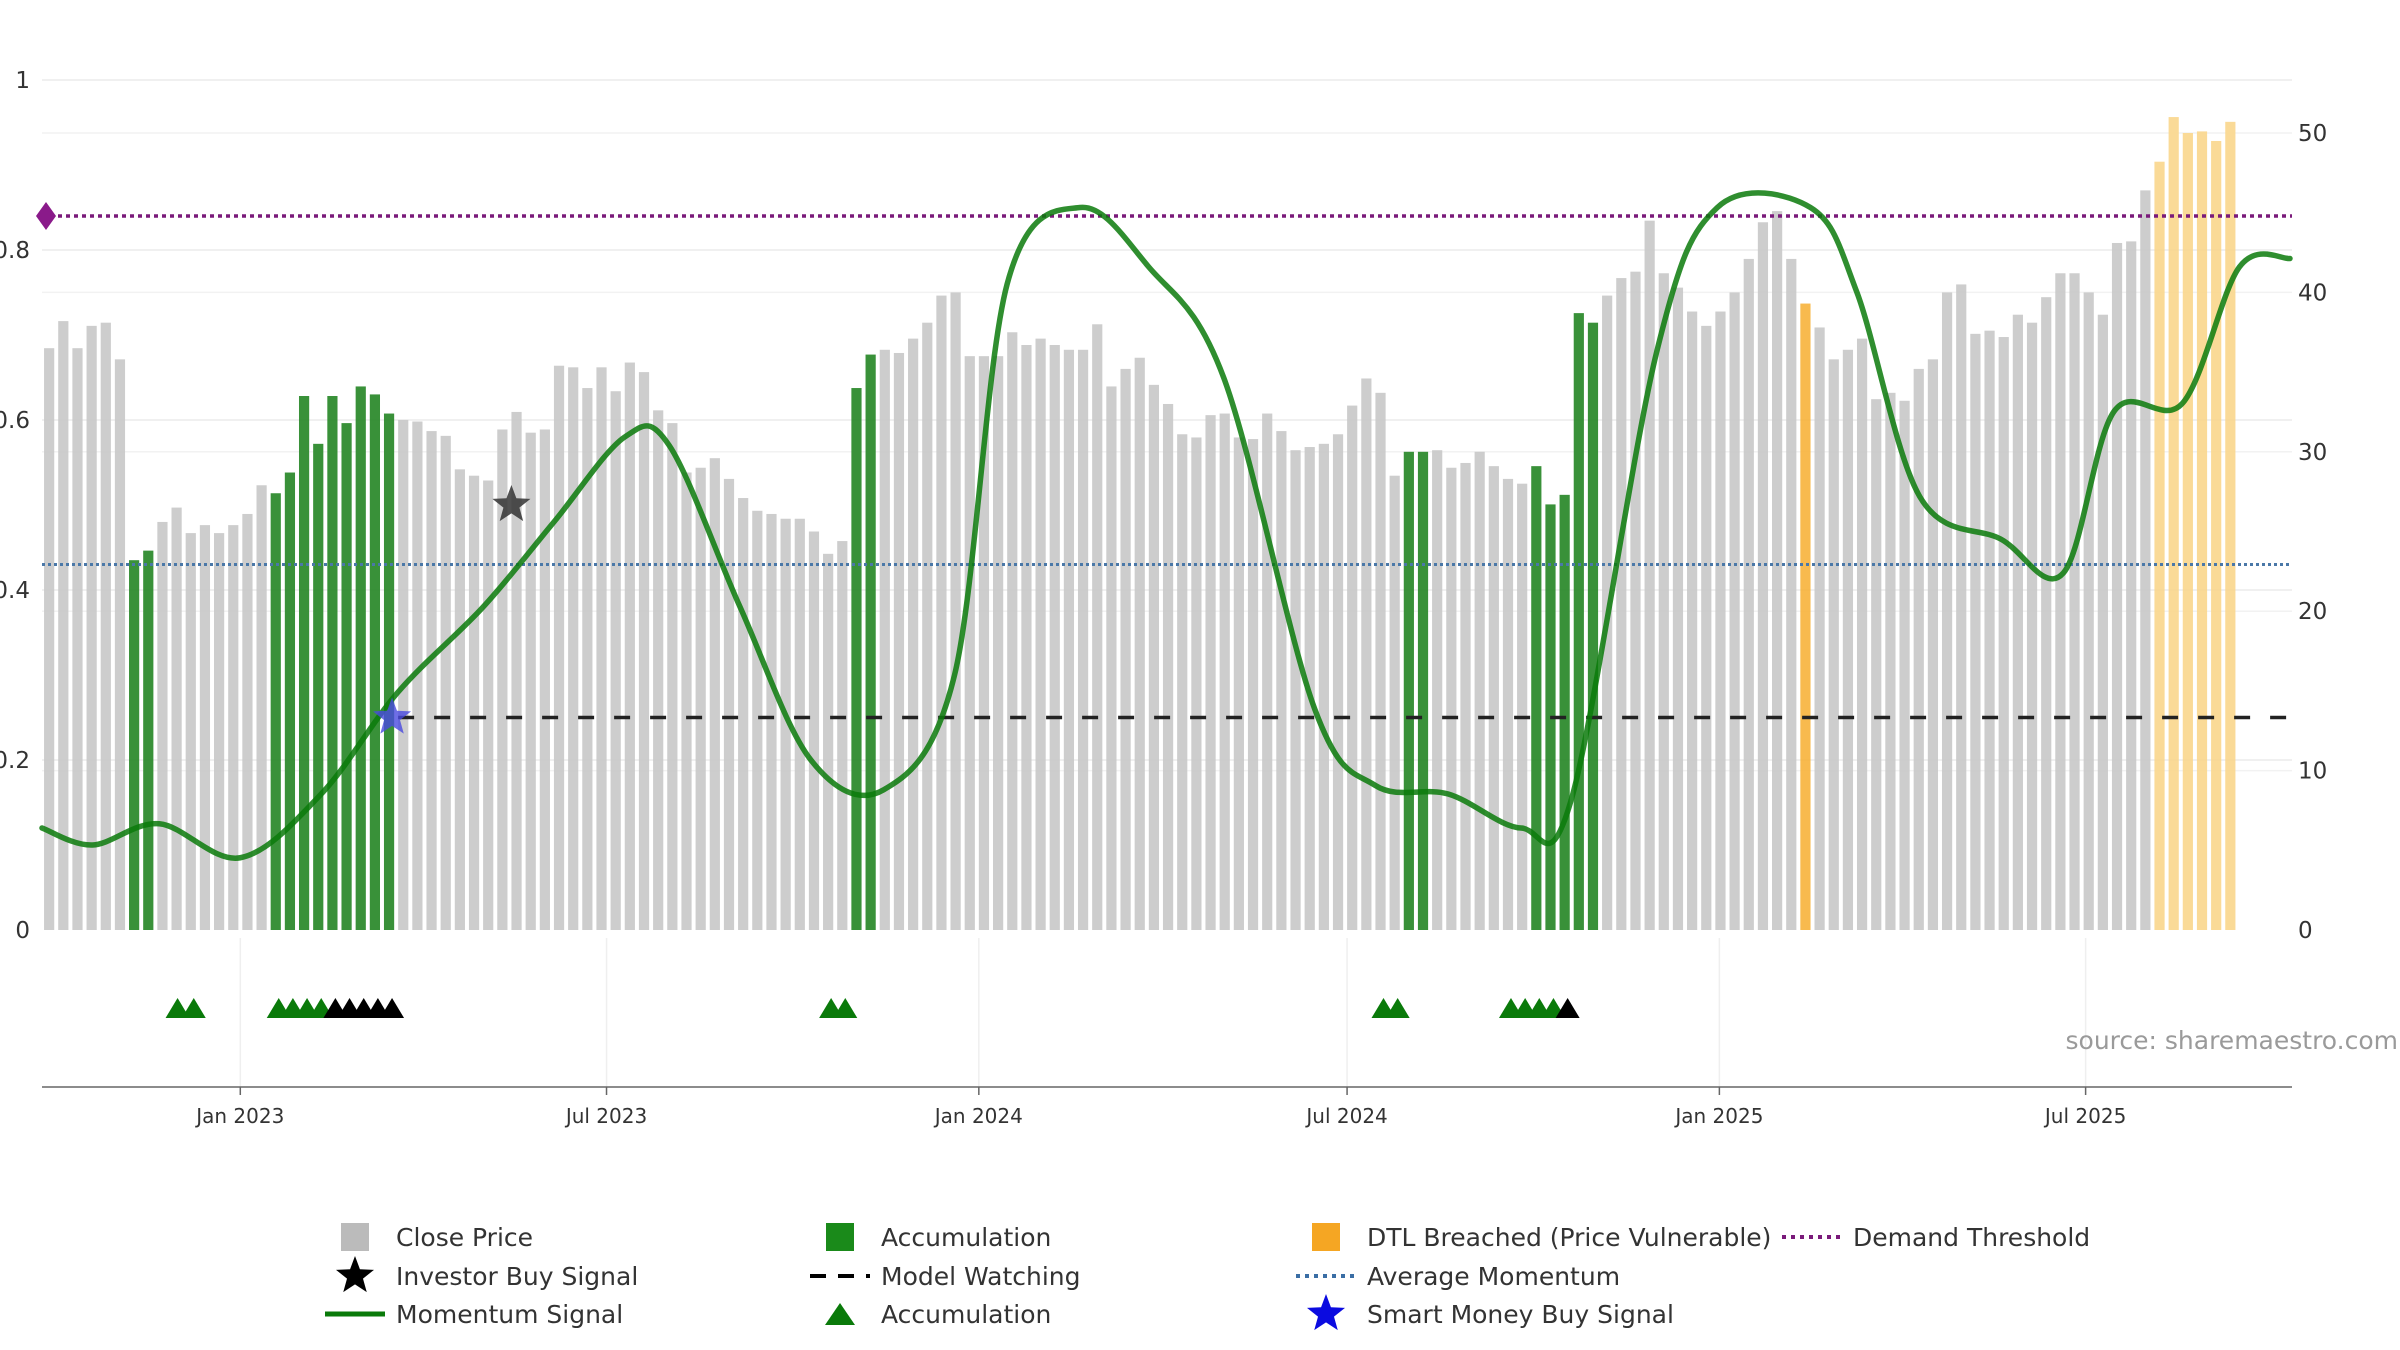 The image size is (2400, 1350). I want to click on x-axis-tick-label: Jan 2023, so click(239, 1116).